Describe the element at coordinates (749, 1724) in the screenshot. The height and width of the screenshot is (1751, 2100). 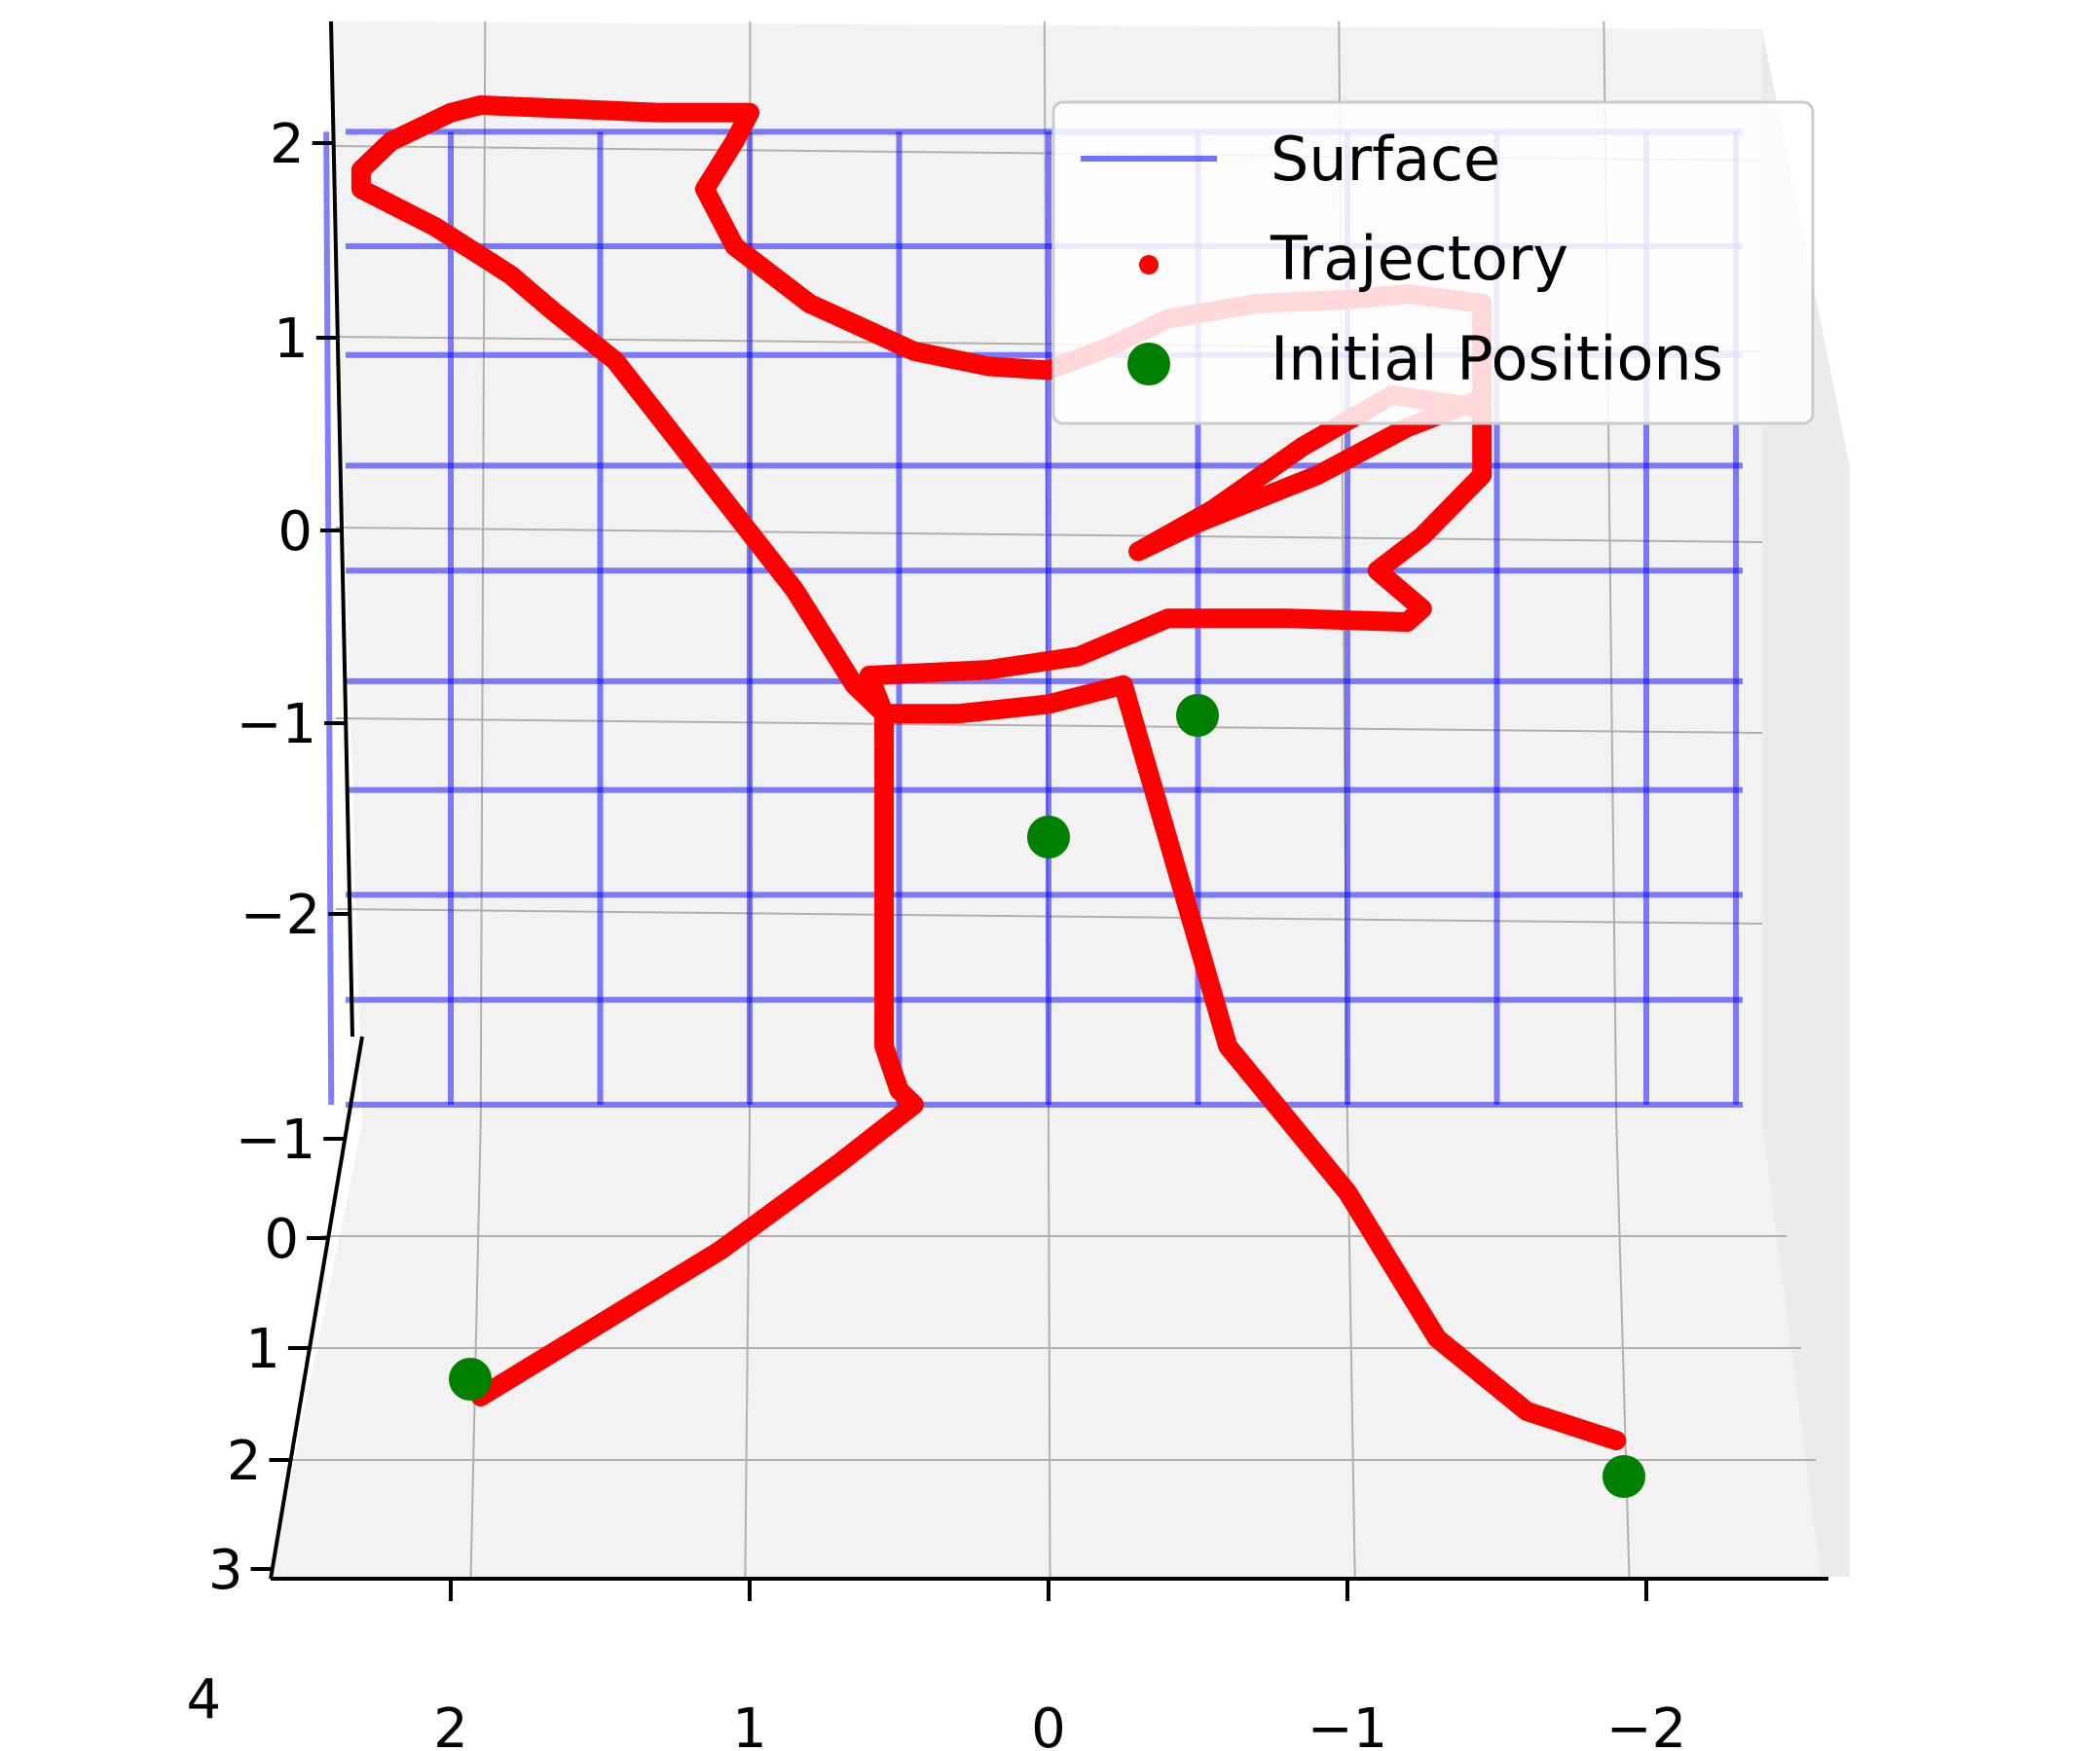
I see `x-tick-label: 1` at that location.